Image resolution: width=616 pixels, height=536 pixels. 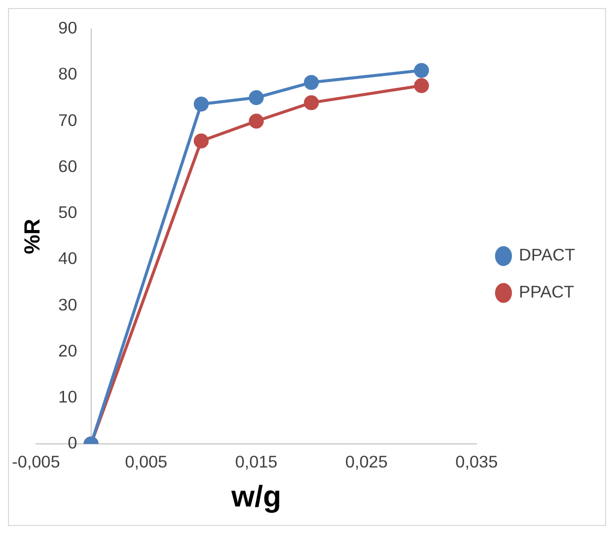 I want to click on y-tick-label: 20, so click(x=68, y=350).